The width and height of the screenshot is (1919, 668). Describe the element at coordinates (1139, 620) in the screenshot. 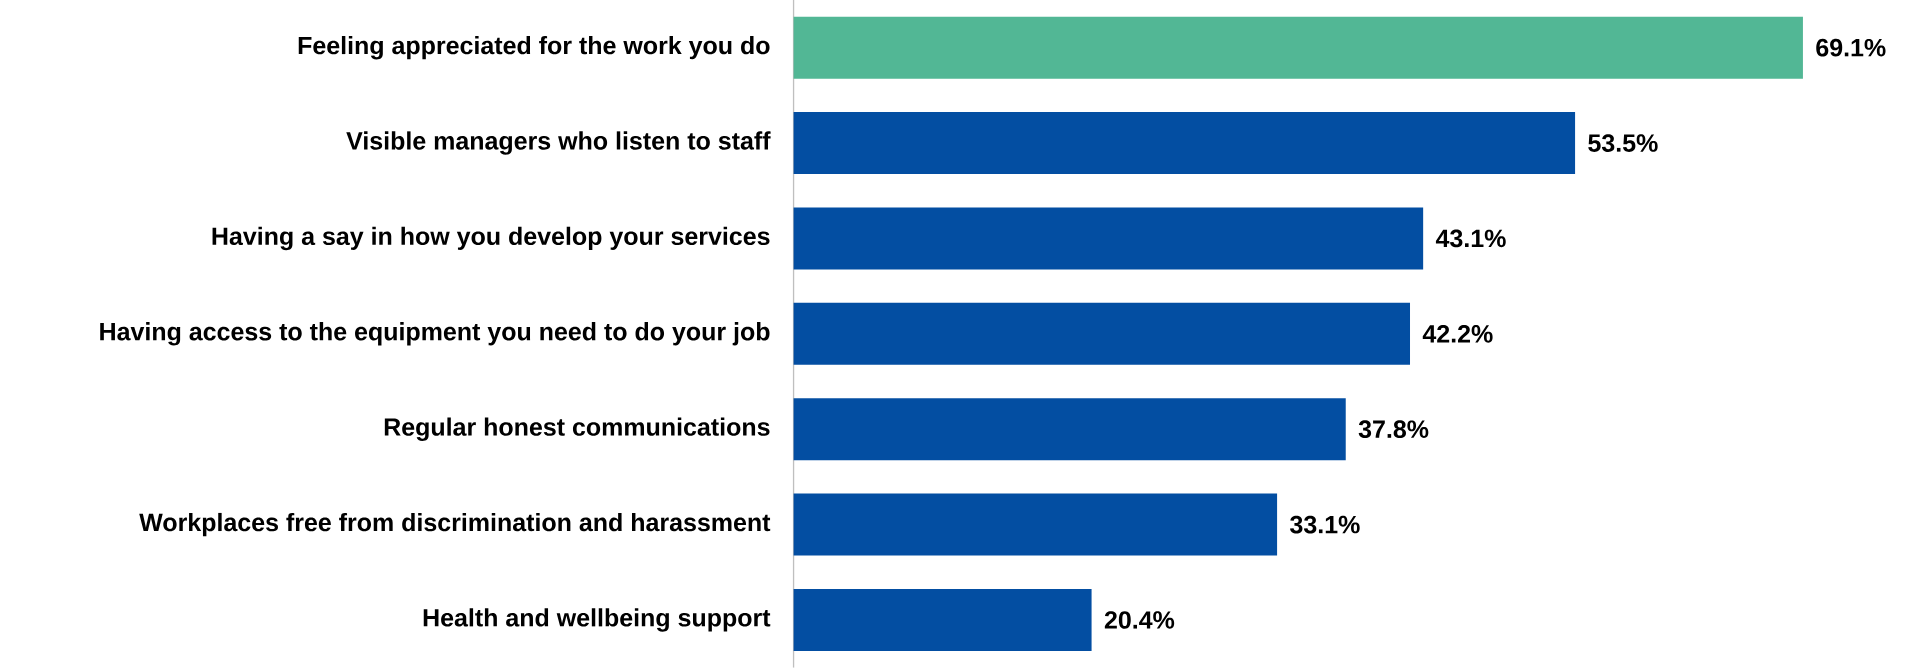

I see `data-label: 20.4%` at that location.